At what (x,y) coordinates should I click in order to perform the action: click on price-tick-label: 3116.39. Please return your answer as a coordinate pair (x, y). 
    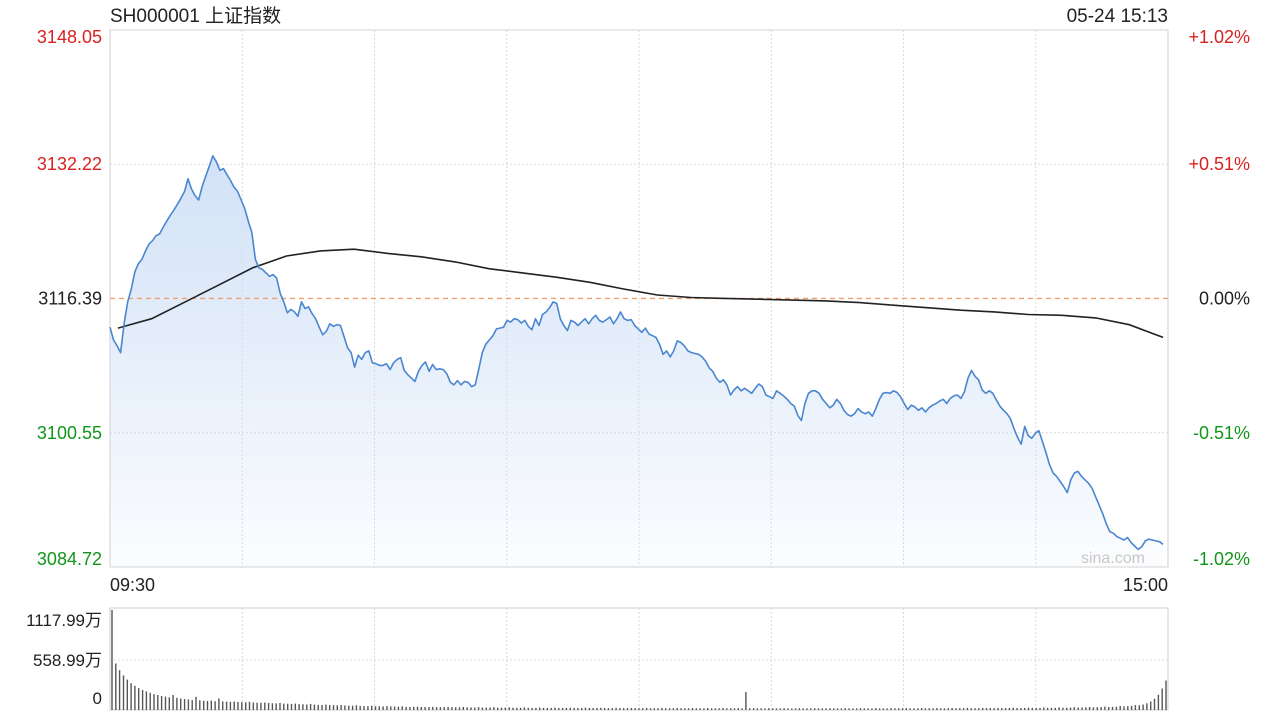
    Looking at the image, I should click on (70, 298).